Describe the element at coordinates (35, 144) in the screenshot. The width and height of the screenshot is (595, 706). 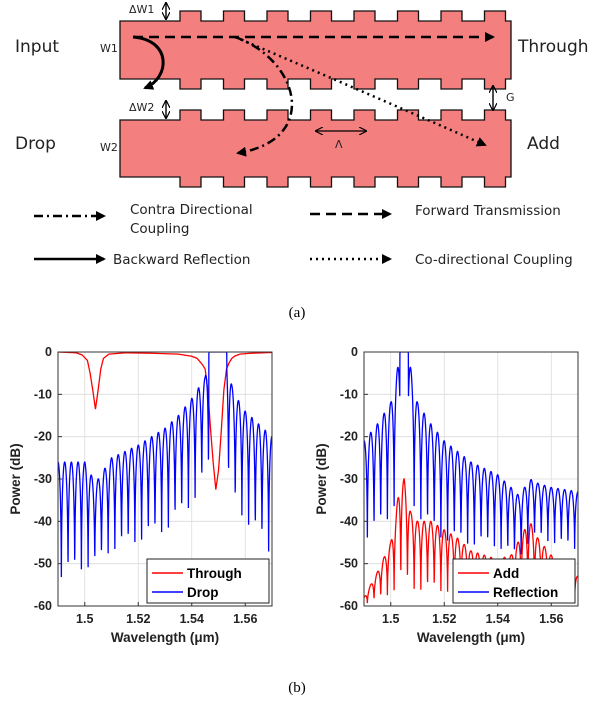
I see `drop-label: Drop` at that location.